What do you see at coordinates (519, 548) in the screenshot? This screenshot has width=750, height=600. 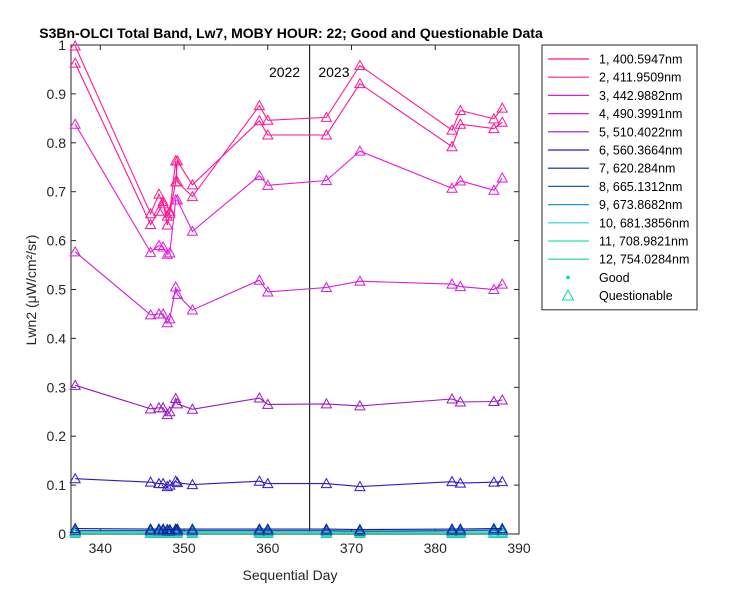 I see `x-tick-label: 390` at bounding box center [519, 548].